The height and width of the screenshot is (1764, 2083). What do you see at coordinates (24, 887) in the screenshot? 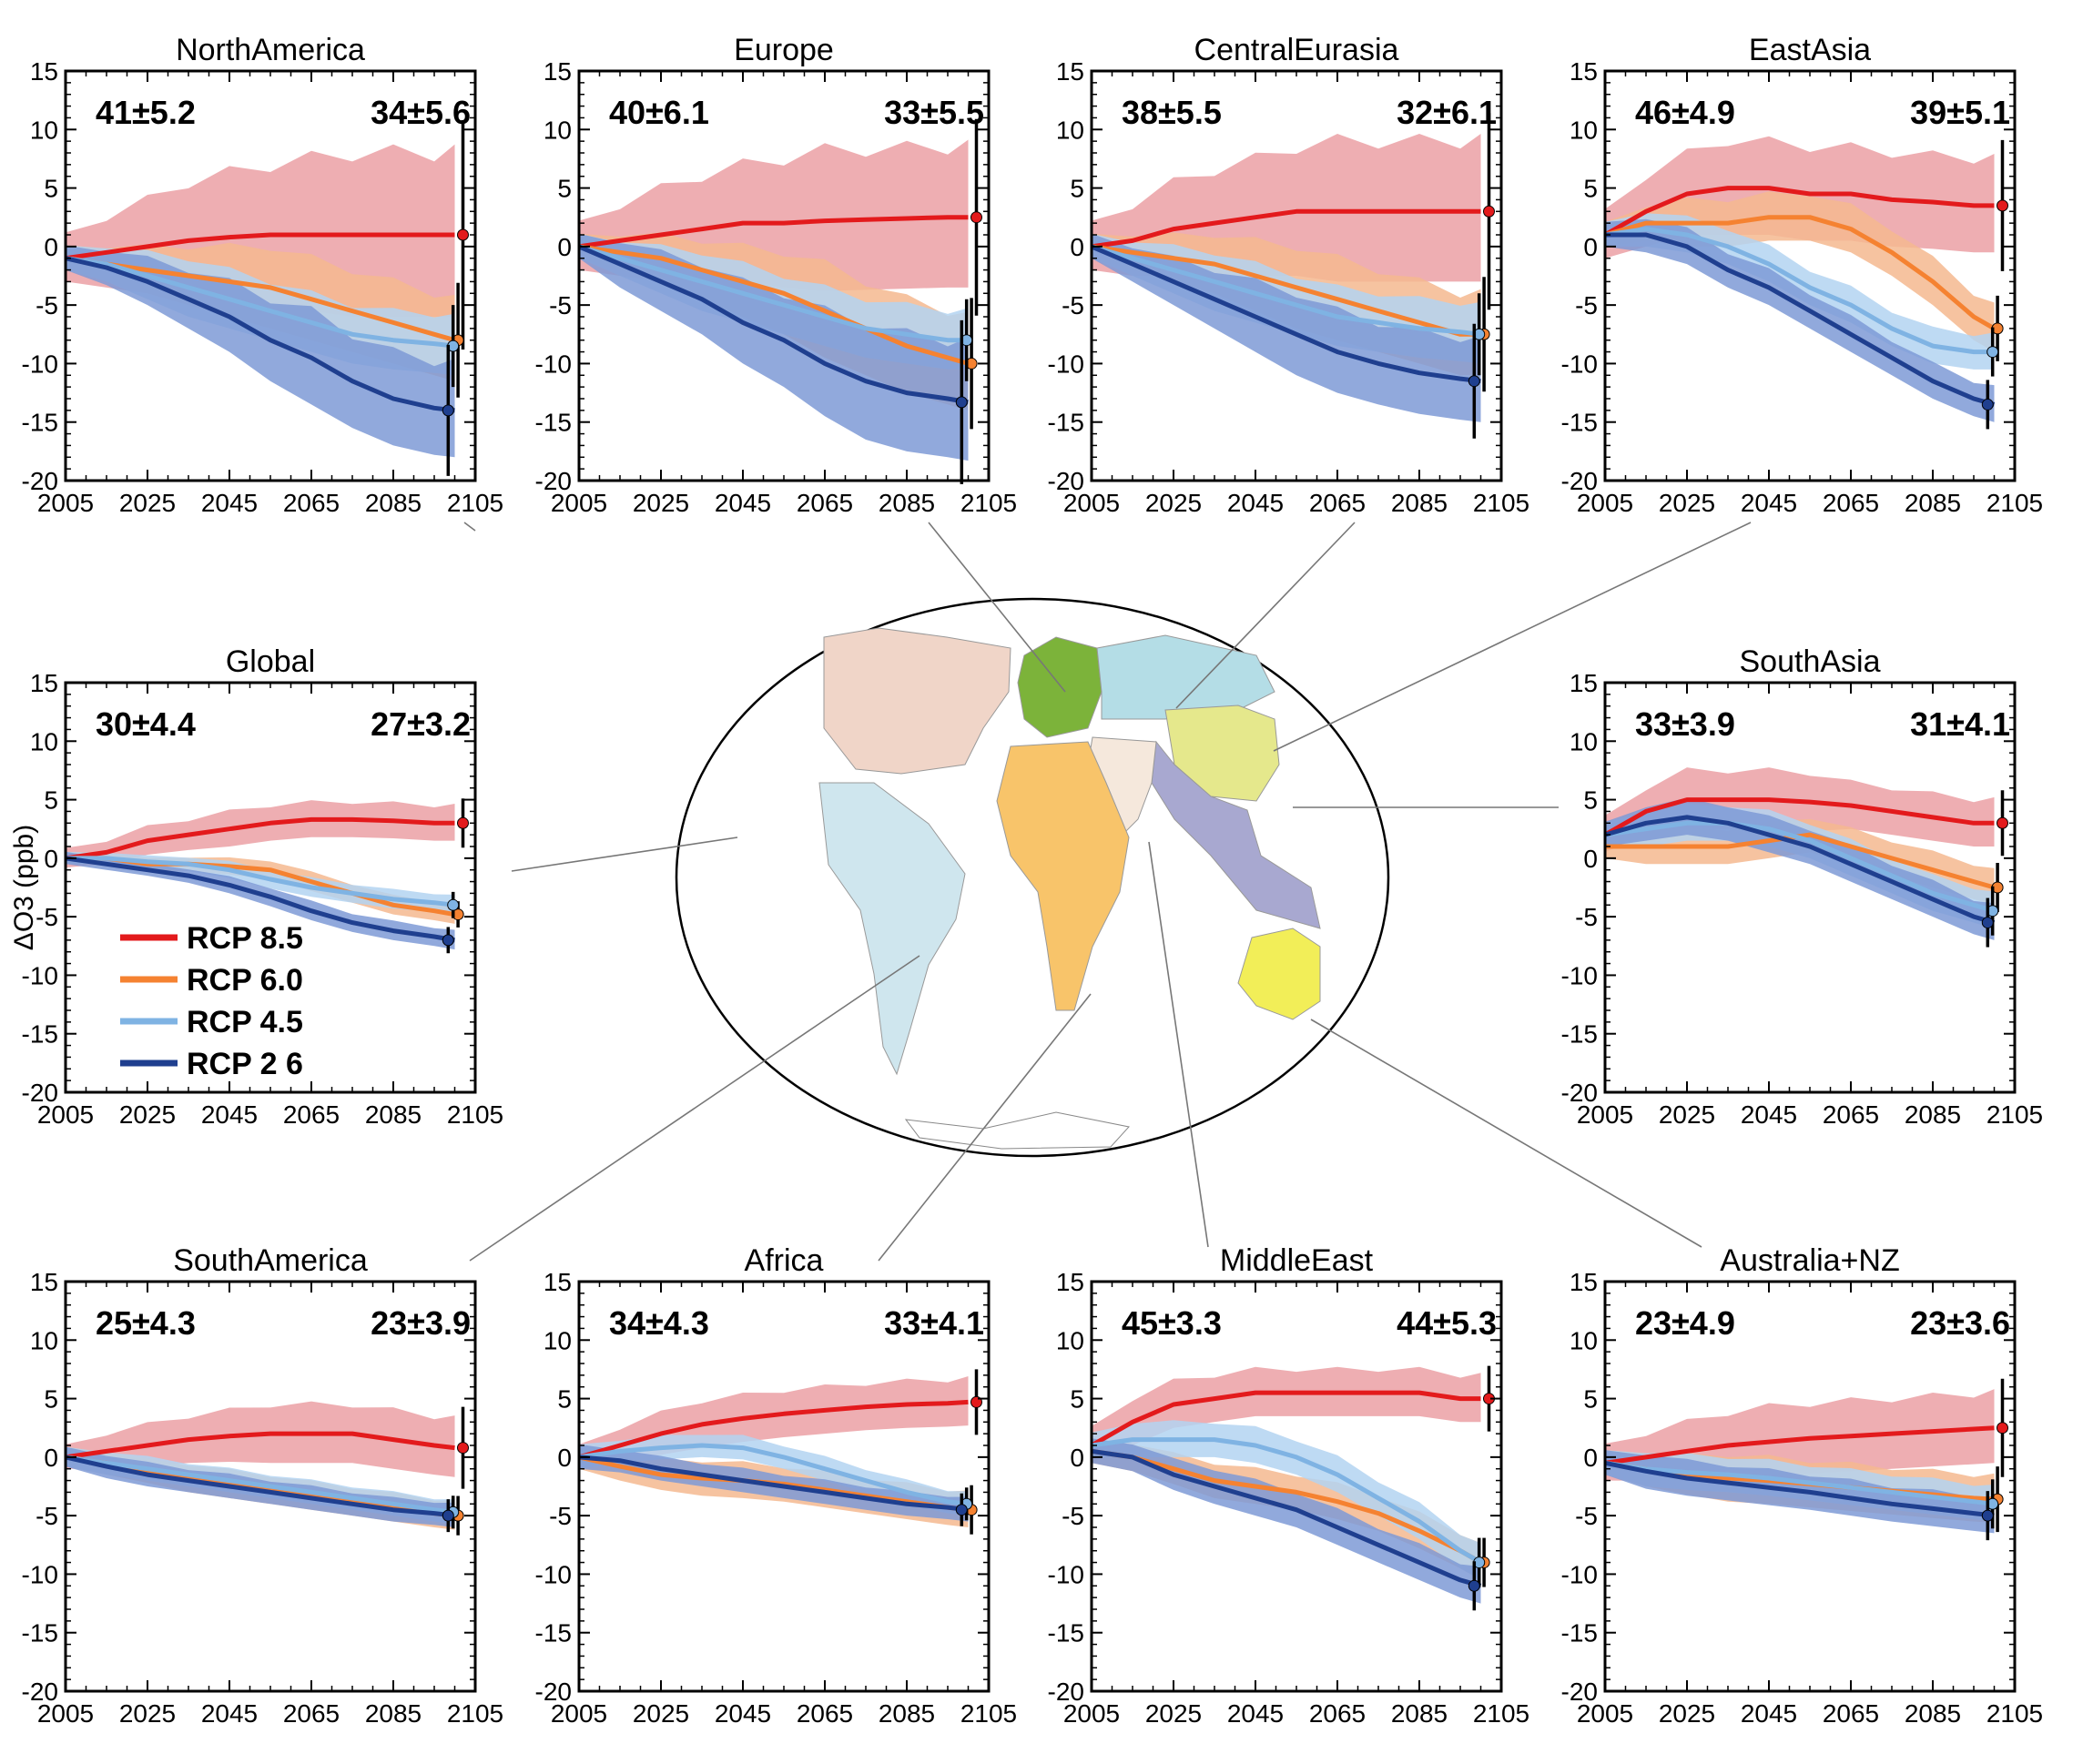
I see `y-axis-label: ΔO3 (ppb)` at bounding box center [24, 887].